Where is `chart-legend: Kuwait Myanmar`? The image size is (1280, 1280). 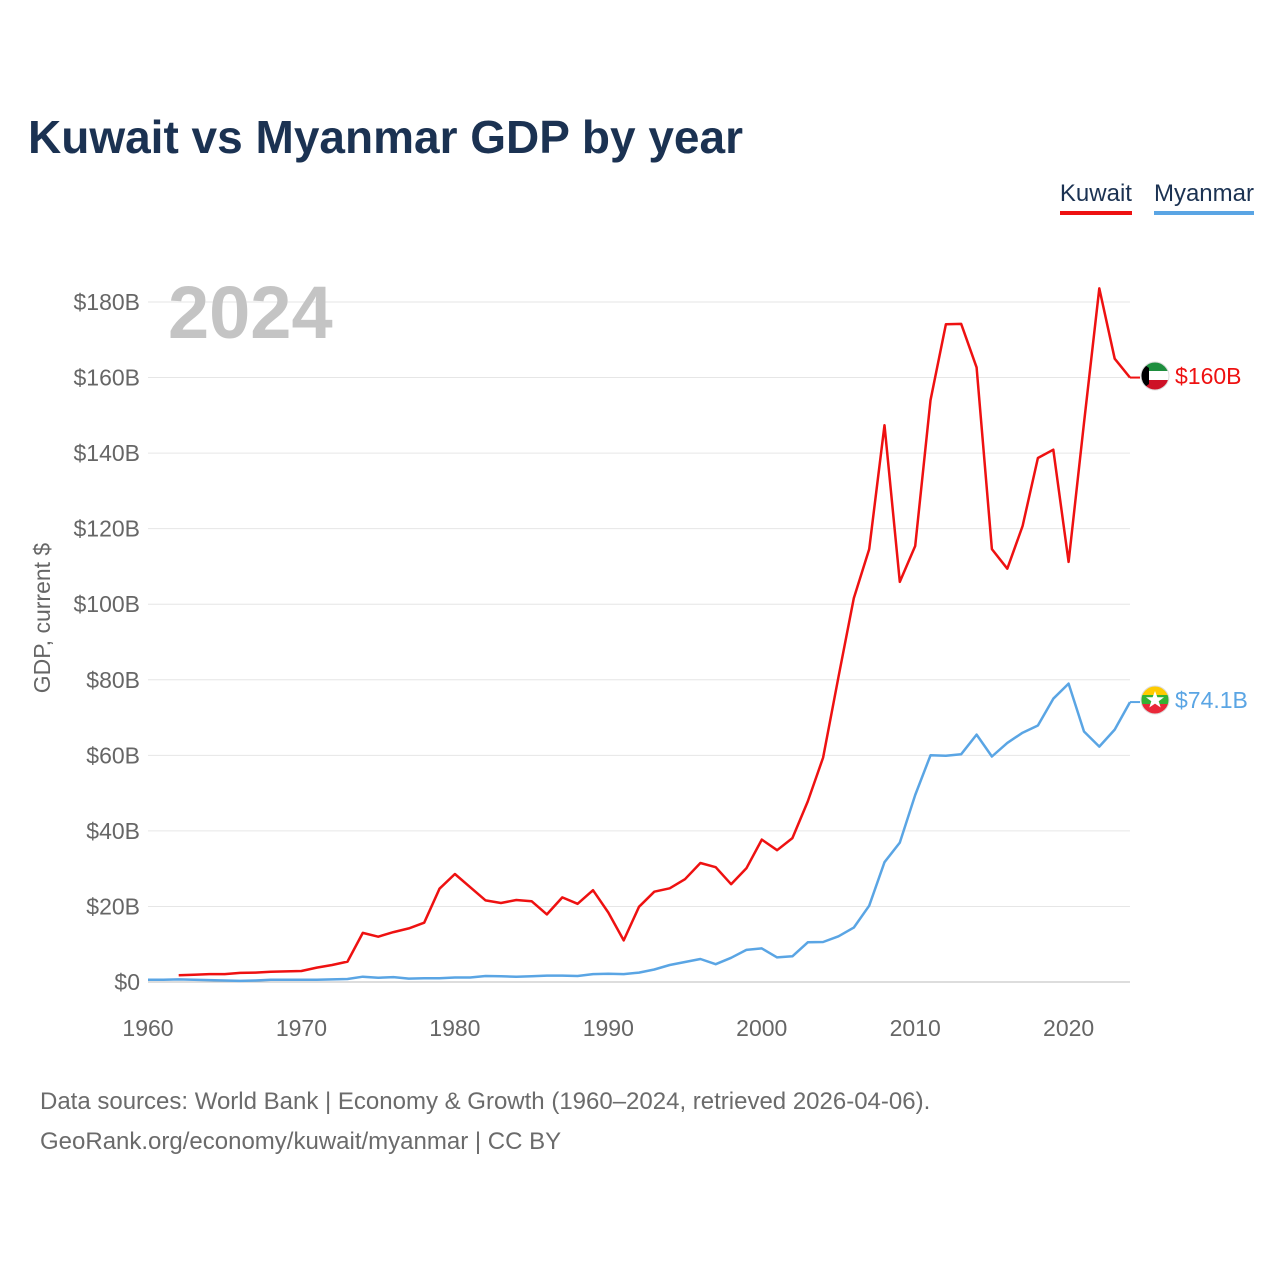
chart-legend: Kuwait Myanmar is located at coordinates (1156, 197).